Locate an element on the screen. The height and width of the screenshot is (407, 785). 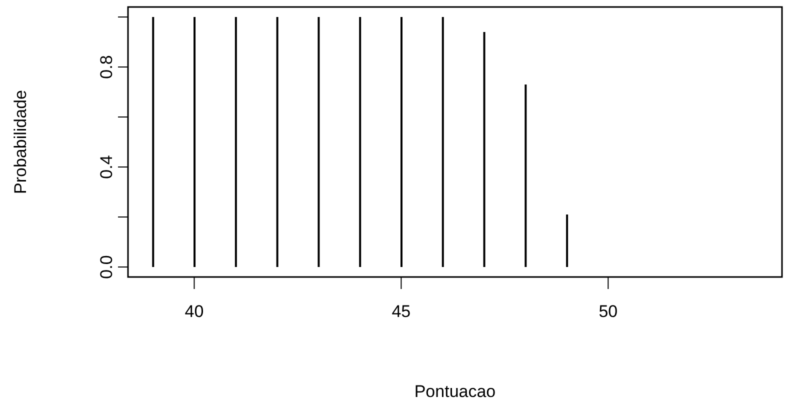
y-tick-label: 0.8 is located at coordinates (106, 67).